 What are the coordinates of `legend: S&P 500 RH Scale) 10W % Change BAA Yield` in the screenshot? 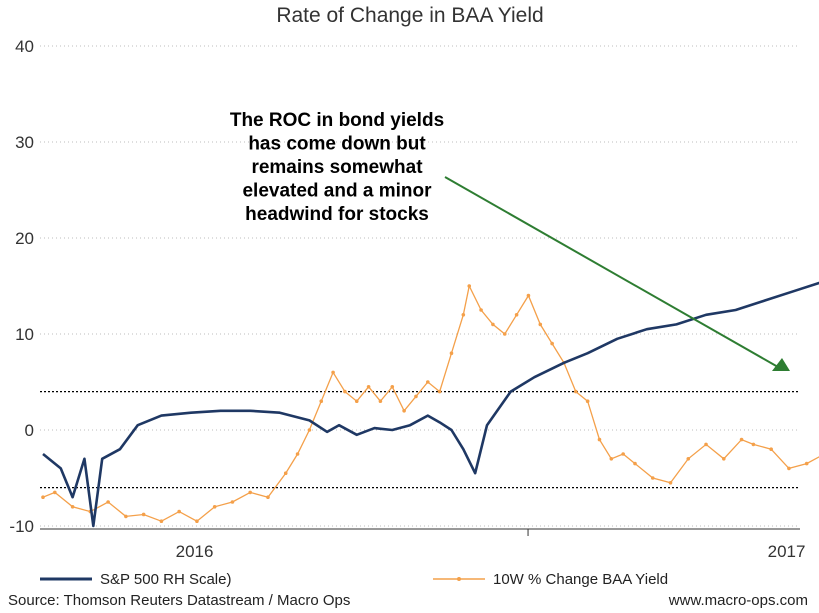 It's located at (354, 579).